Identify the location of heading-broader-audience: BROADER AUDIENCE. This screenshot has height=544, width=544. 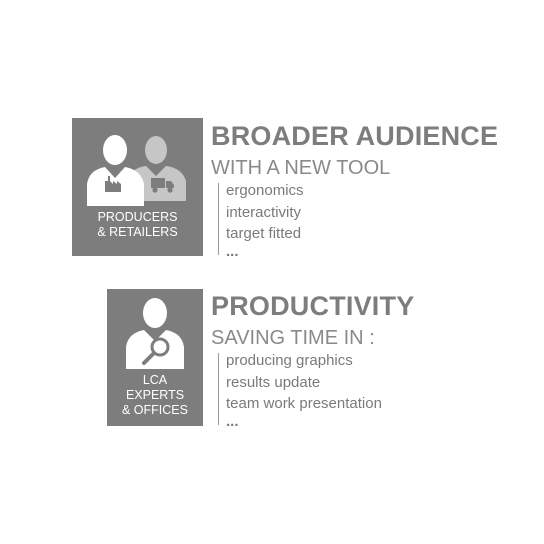
(355, 136).